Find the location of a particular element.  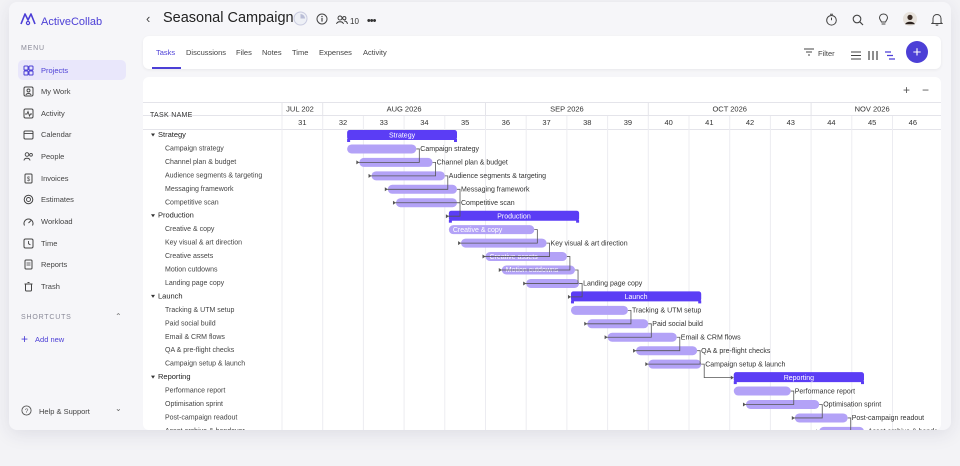

group-bar-label: Reporting is located at coordinates (799, 378).